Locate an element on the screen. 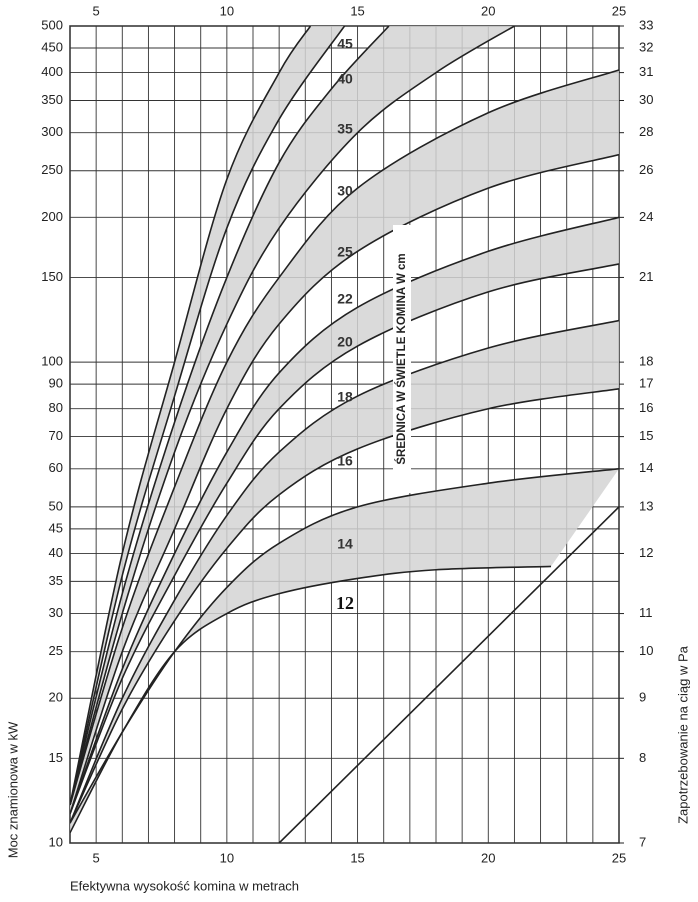 The width and height of the screenshot is (698, 902). y2-tick-label: 11 is located at coordinates (646, 612).